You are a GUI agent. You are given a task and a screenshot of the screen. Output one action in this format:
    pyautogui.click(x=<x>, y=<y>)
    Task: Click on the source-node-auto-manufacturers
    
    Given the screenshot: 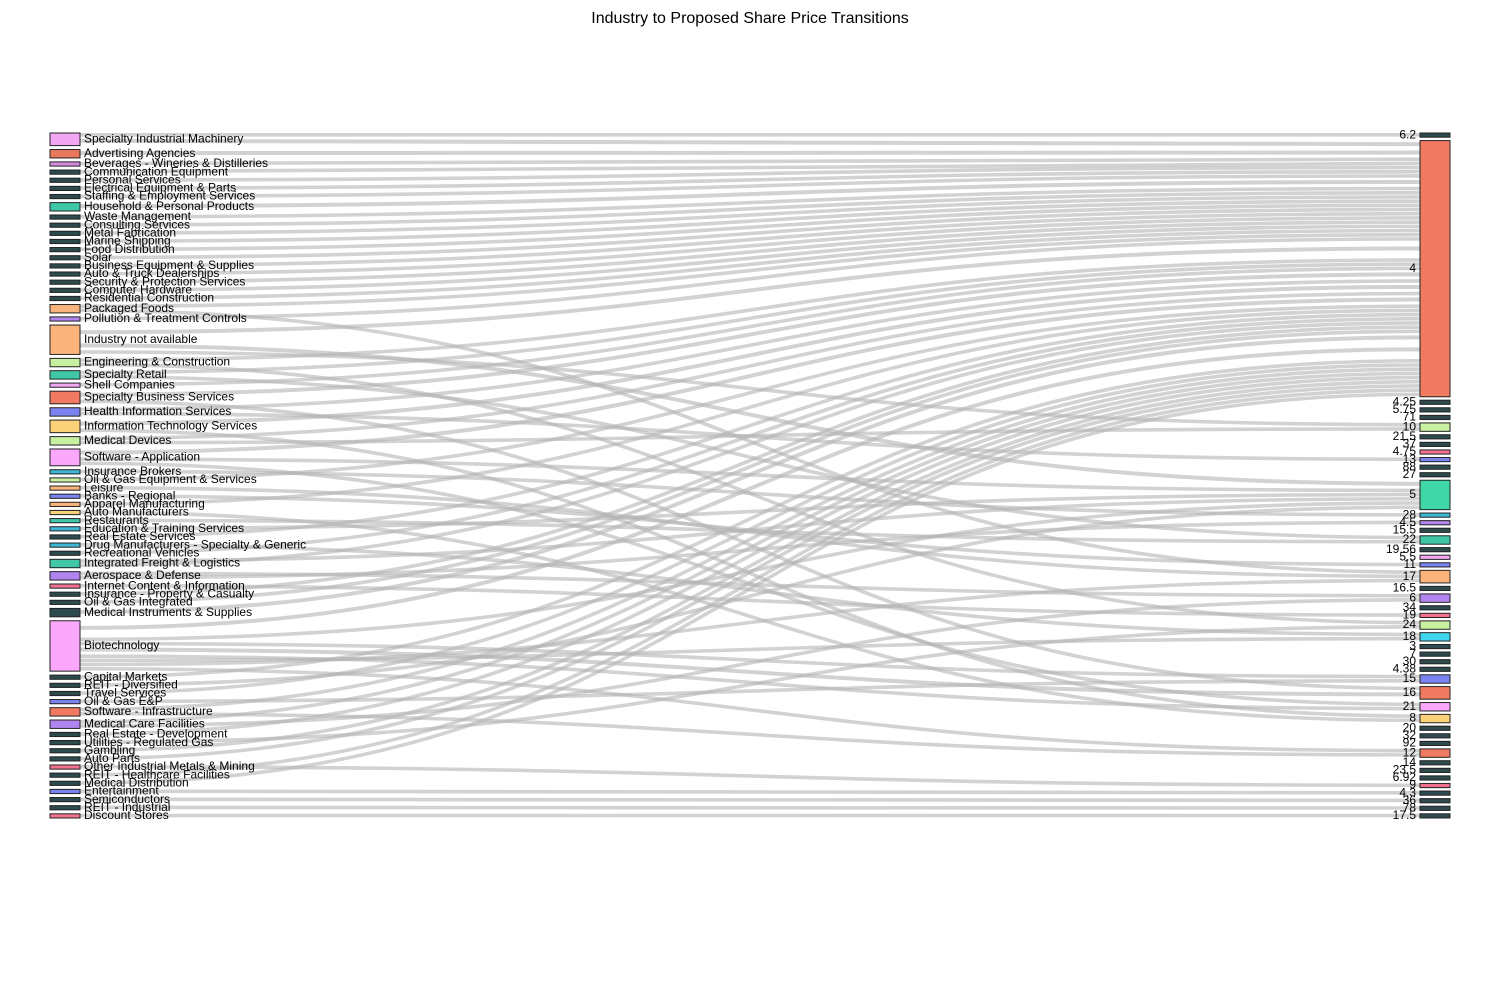 What is the action you would take?
    pyautogui.click(x=65, y=512)
    